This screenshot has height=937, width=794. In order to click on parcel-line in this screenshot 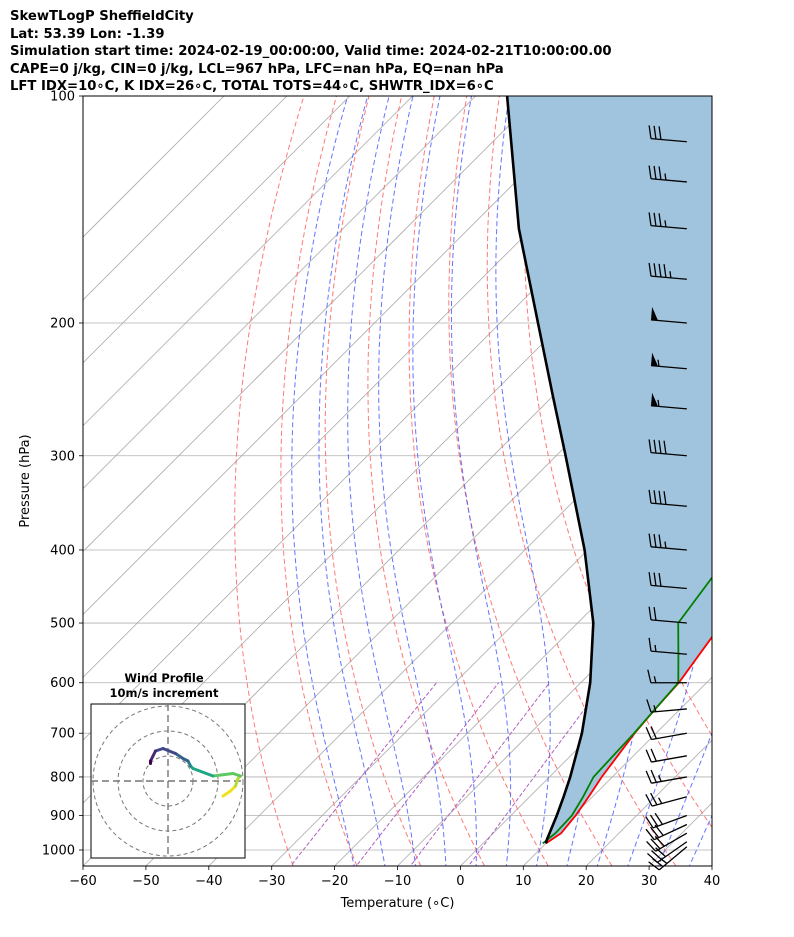, I will do `click(550, 470)`.